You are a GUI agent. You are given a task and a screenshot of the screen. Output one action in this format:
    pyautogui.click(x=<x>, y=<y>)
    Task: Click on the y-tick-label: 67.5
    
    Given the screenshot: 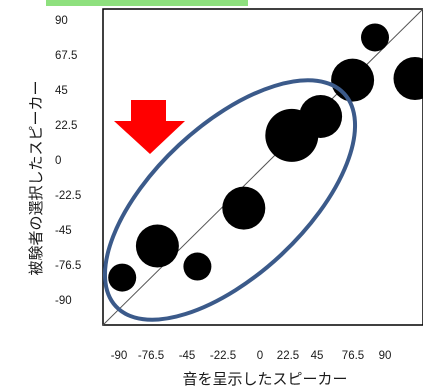 What is the action you would take?
    pyautogui.click(x=66, y=56)
    